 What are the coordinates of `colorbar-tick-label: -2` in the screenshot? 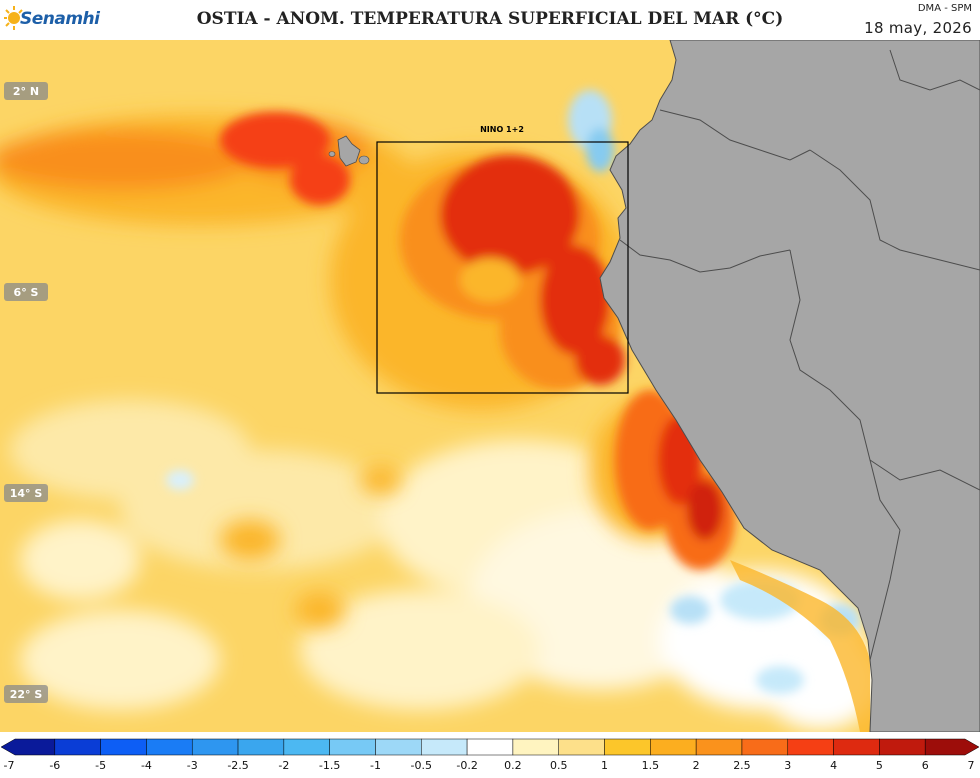 It's located at (283, 765).